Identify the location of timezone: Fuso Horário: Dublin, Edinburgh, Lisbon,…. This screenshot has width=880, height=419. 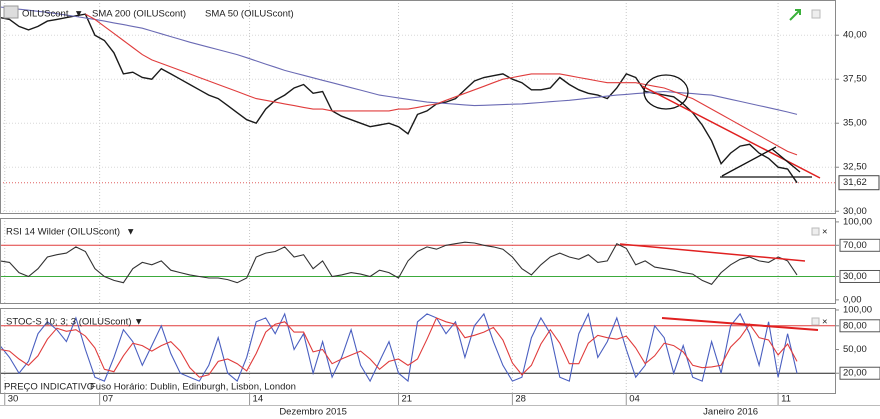
(193, 387).